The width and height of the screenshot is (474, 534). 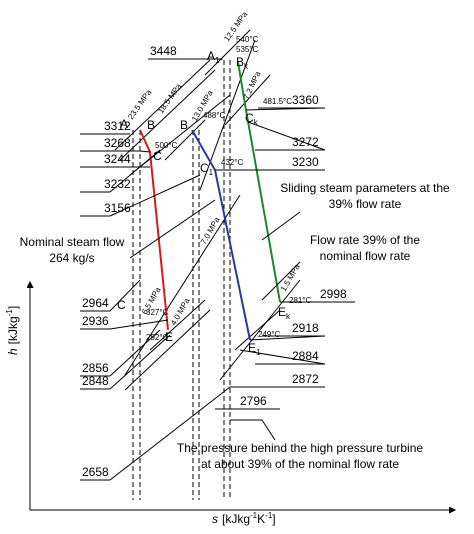 I want to click on x-axis-label: s [kJkg-1K-1], so click(x=244, y=518).